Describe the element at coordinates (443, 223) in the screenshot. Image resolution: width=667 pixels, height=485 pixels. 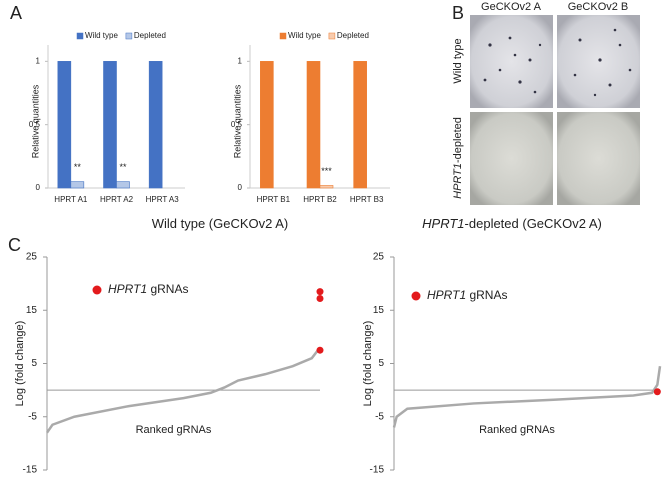
I see `chart-title-italic: HPRT1` at that location.